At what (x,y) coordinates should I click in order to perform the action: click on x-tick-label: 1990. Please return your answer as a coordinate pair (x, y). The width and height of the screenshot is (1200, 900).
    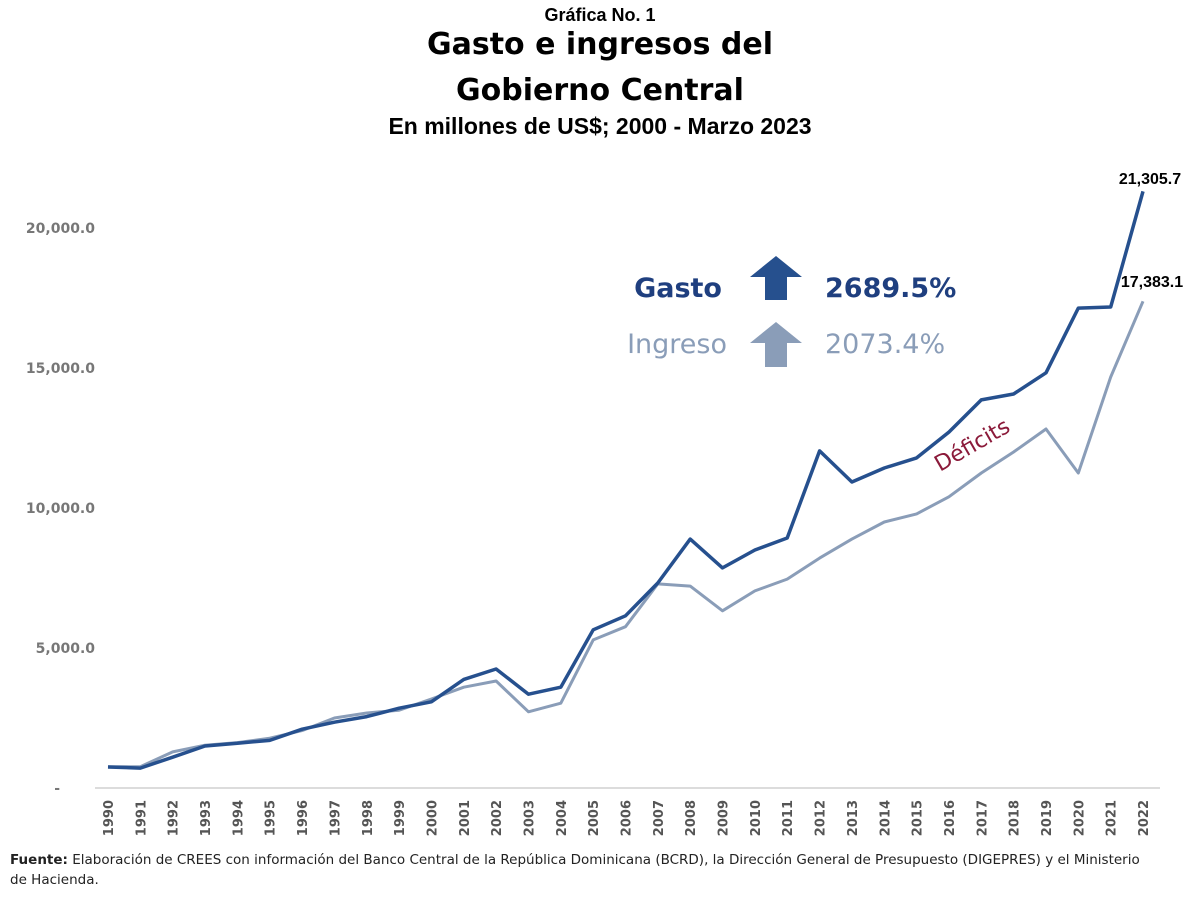
    Looking at the image, I should click on (109, 818).